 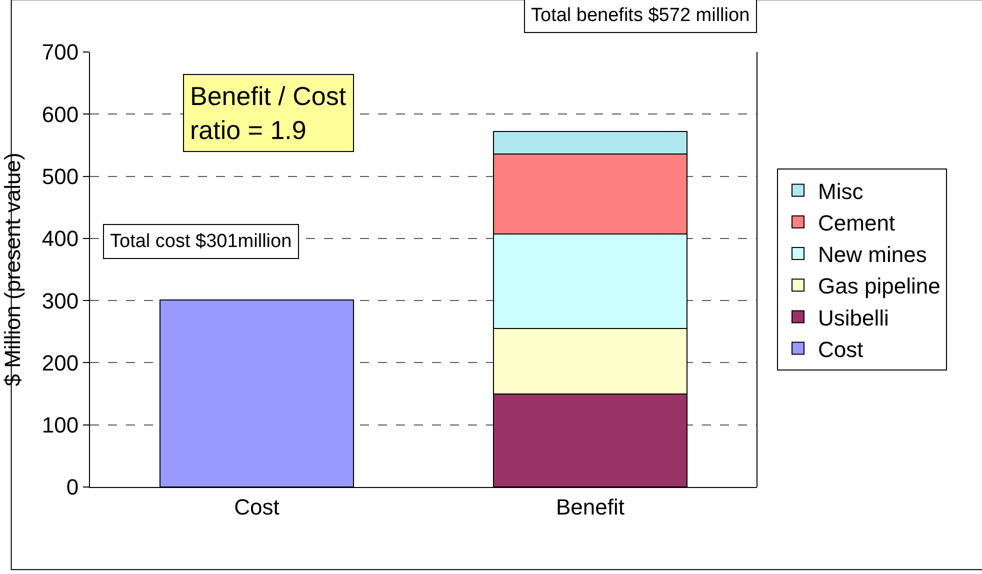 I want to click on y-tick-label: 200, so click(x=60, y=363).